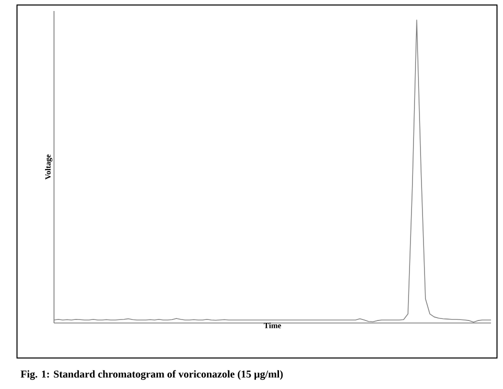 Image resolution: width=503 pixels, height=389 pixels. Describe the element at coordinates (151, 375) in the screenshot. I see `text: Fig. 1: Standard chromatogram of voriconazole (15 µg/ml)` at that location.